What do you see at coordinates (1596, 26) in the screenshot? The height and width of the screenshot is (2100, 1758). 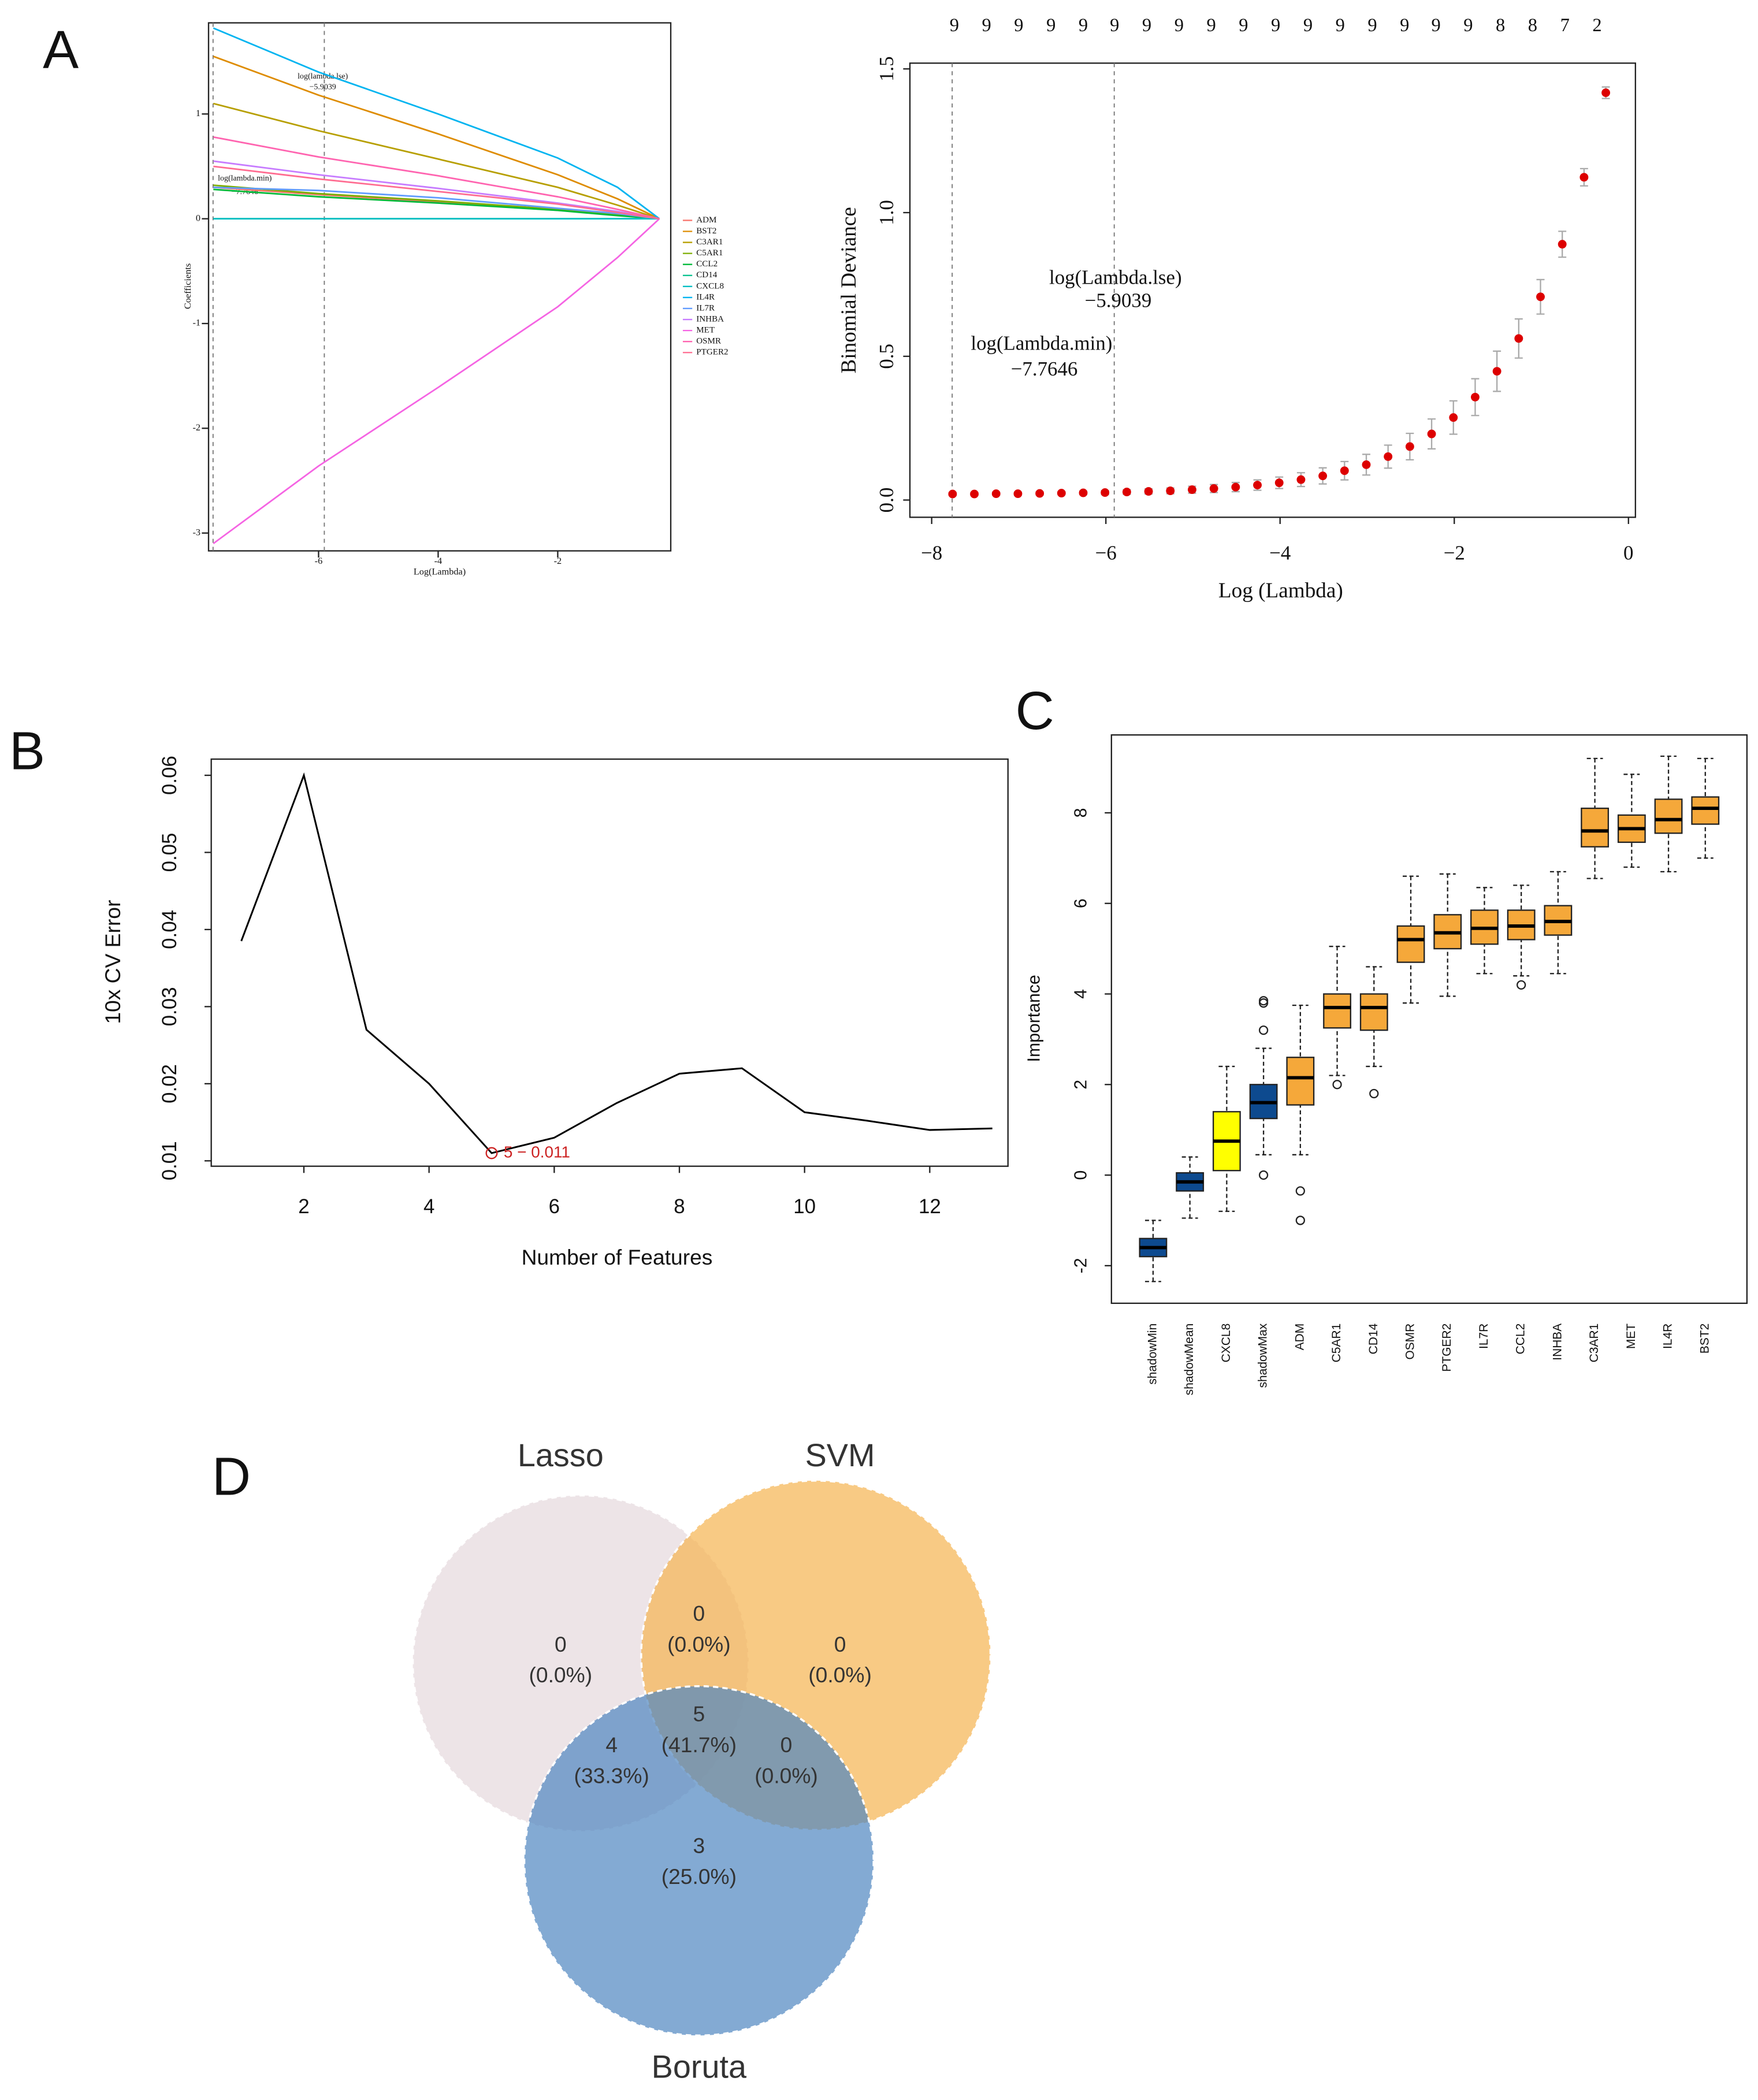 I see `top-label: 2` at bounding box center [1596, 26].